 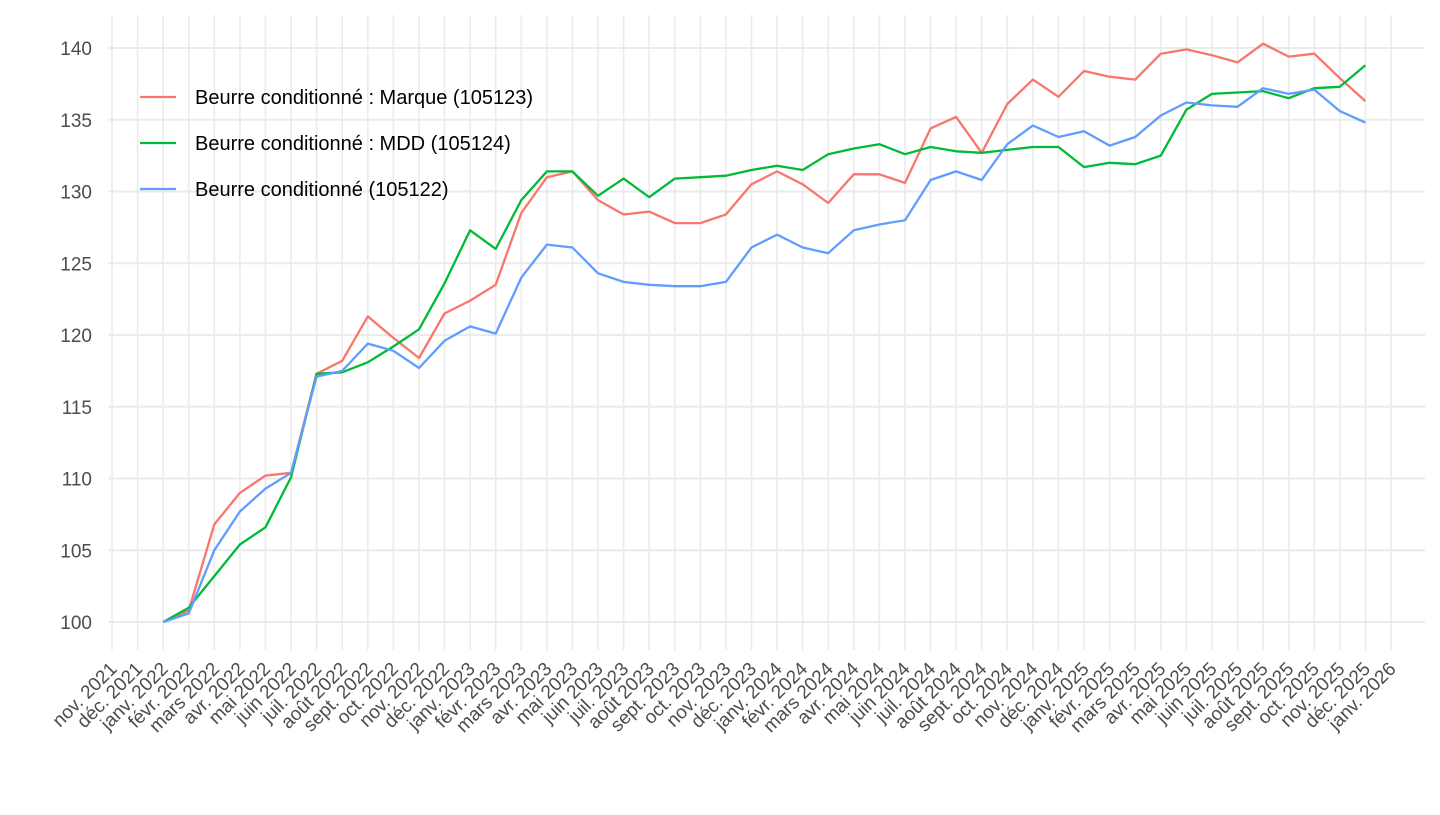 What do you see at coordinates (76, 551) in the screenshot?
I see `y-tick-label: 105` at bounding box center [76, 551].